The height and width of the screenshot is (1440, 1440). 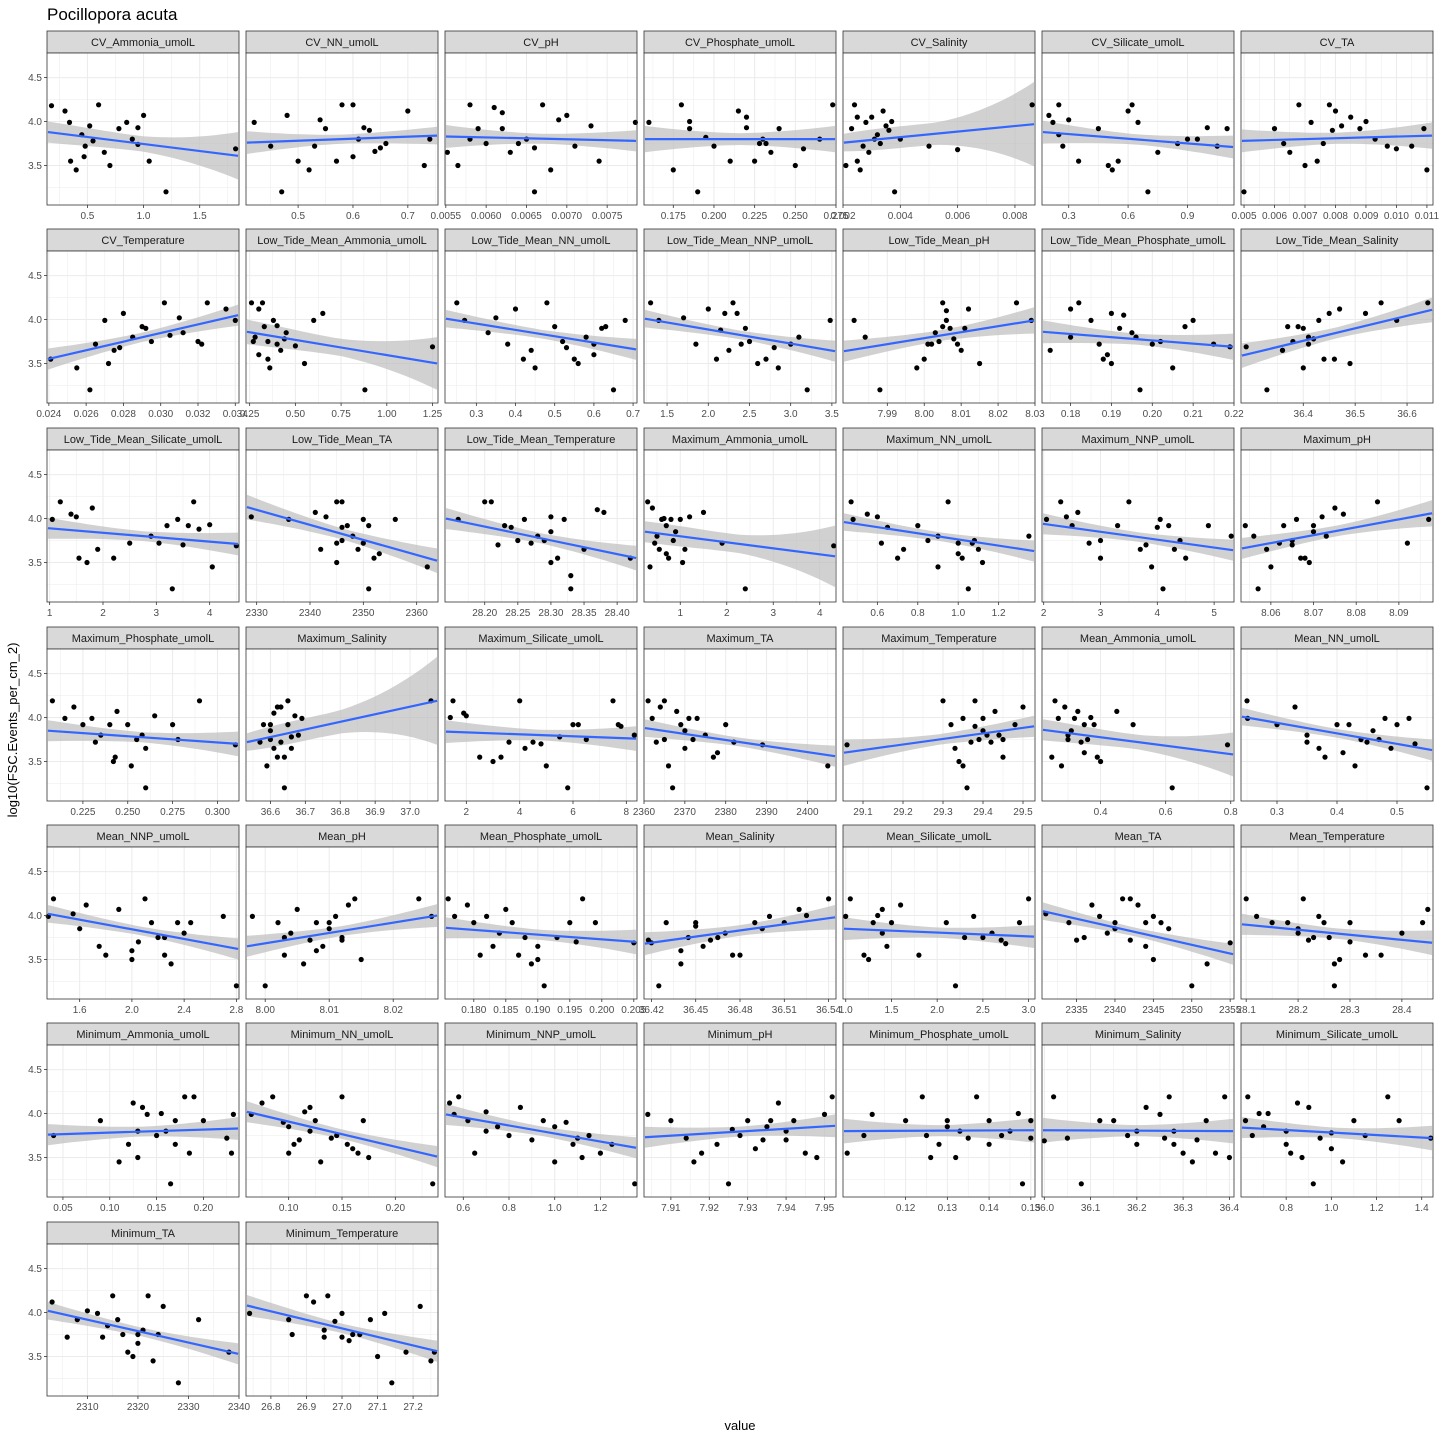 I want to click on x-tick-label: 2390, so click(x=766, y=812).